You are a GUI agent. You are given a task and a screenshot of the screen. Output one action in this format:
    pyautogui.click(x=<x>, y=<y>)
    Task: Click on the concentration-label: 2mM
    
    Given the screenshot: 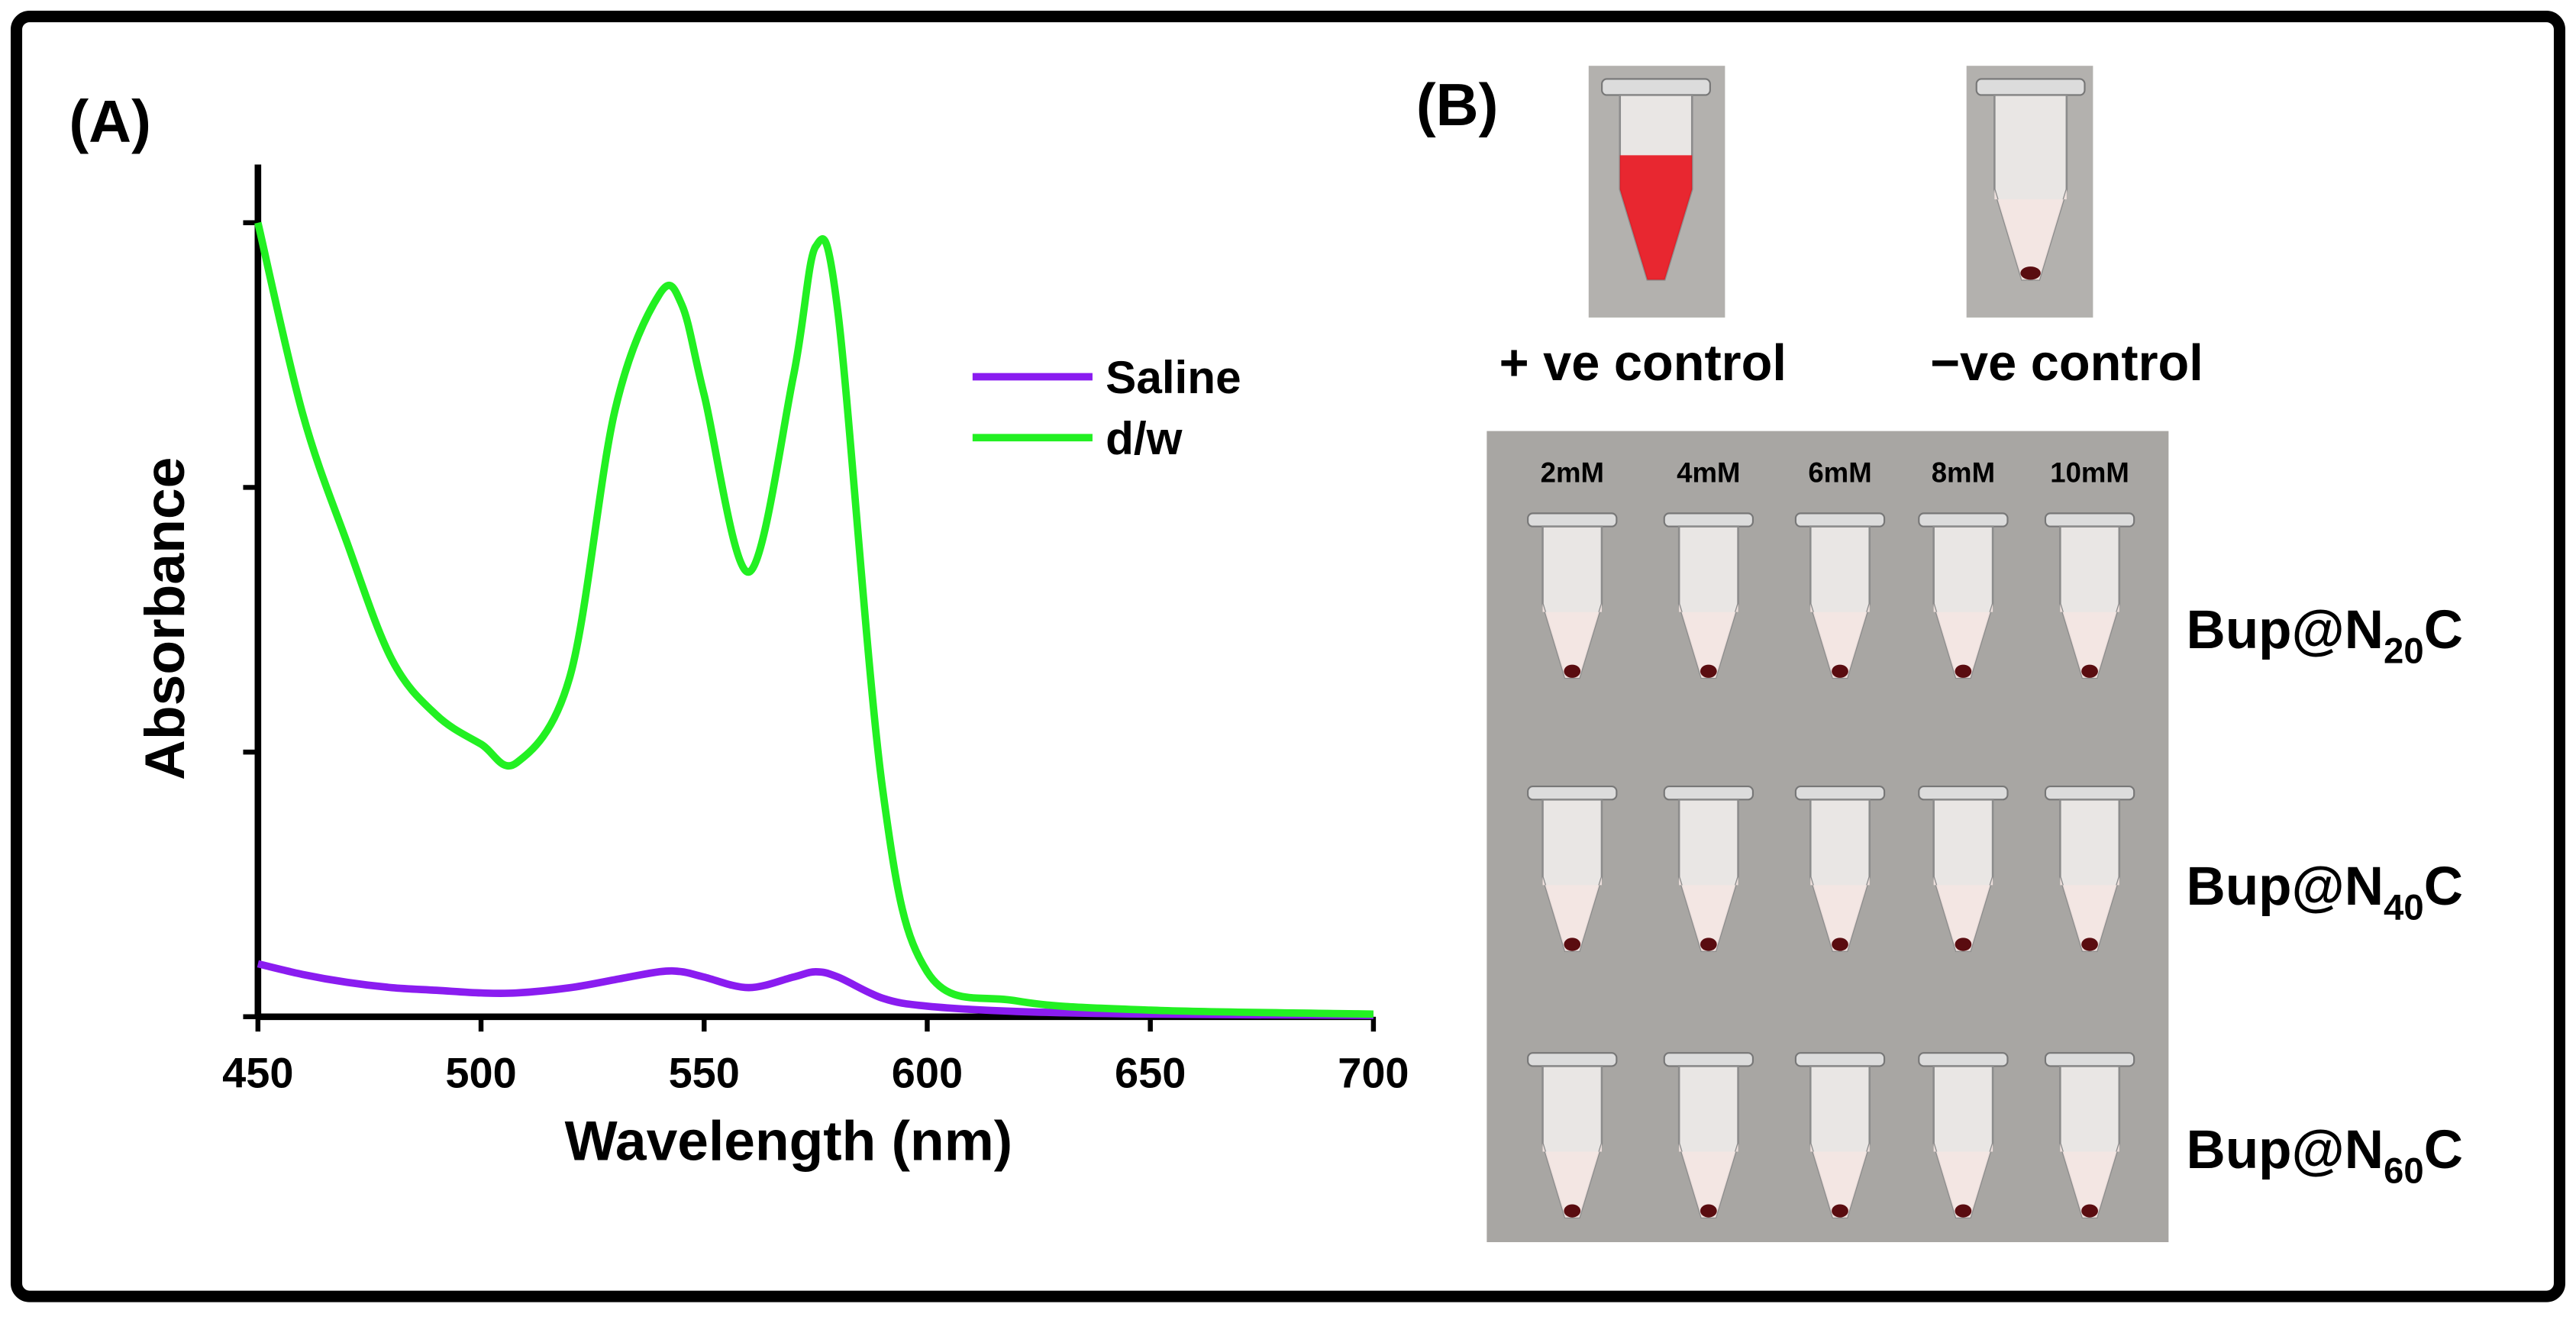 What is the action you would take?
    pyautogui.click(x=1572, y=473)
    